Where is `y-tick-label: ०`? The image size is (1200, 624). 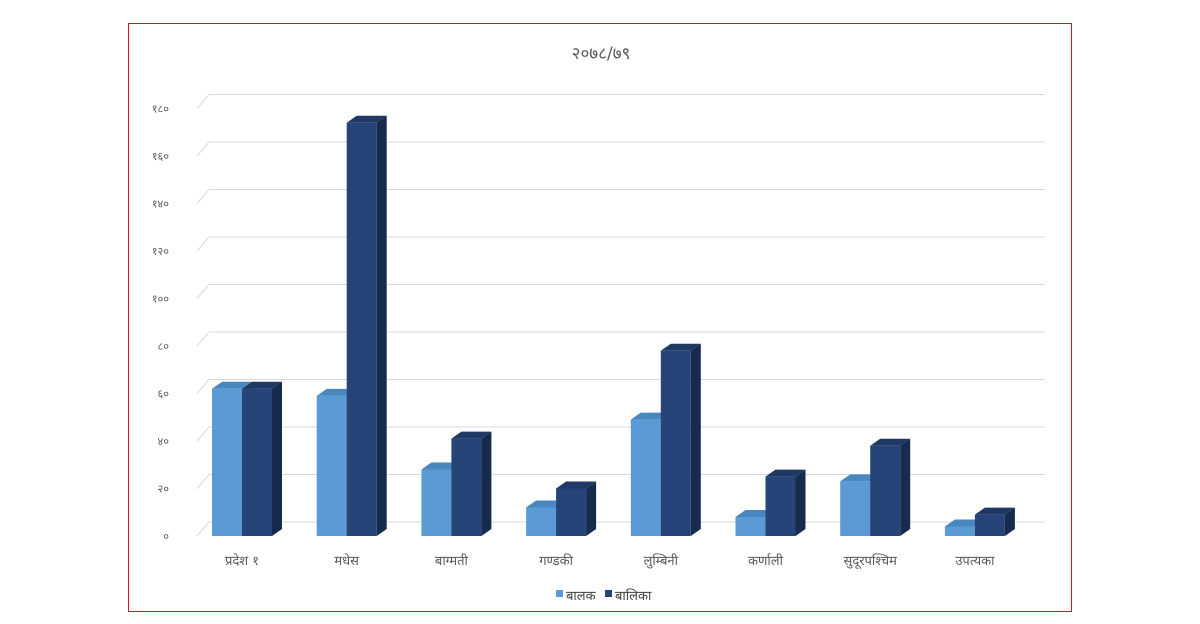 y-tick-label: ० is located at coordinates (166, 536).